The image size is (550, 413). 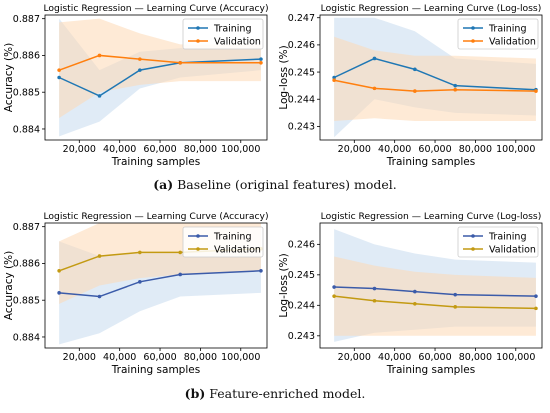 I want to click on confidence-band-validation, so click(x=160, y=68).